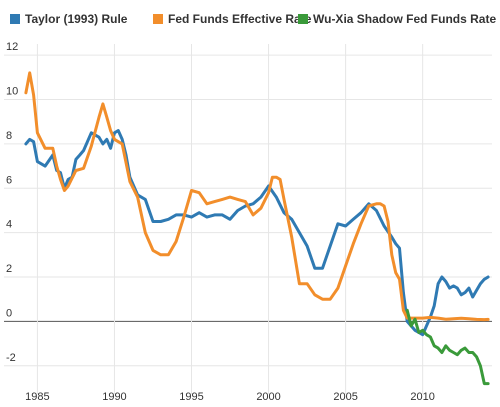  Describe the element at coordinates (240, 19) in the screenshot. I see `legend-label: Fed Funds Effective Rate` at that location.